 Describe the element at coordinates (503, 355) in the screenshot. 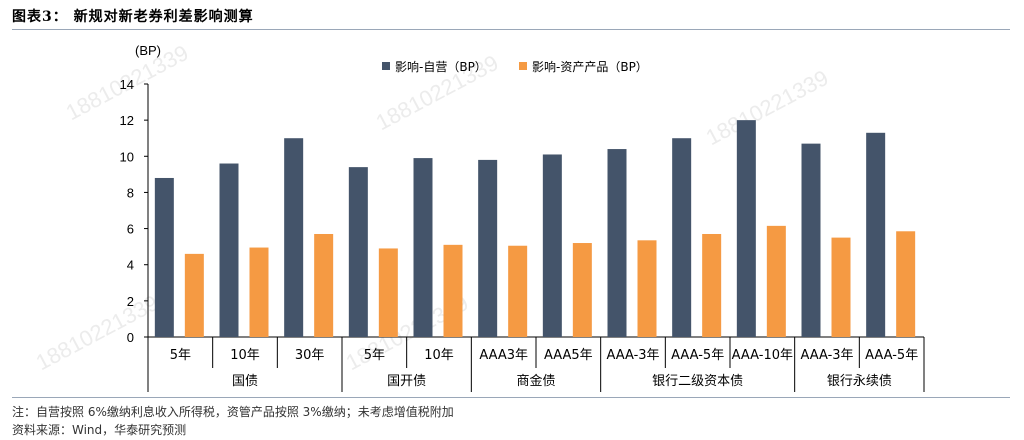

I see `x-category-label: AAA3年` at that location.